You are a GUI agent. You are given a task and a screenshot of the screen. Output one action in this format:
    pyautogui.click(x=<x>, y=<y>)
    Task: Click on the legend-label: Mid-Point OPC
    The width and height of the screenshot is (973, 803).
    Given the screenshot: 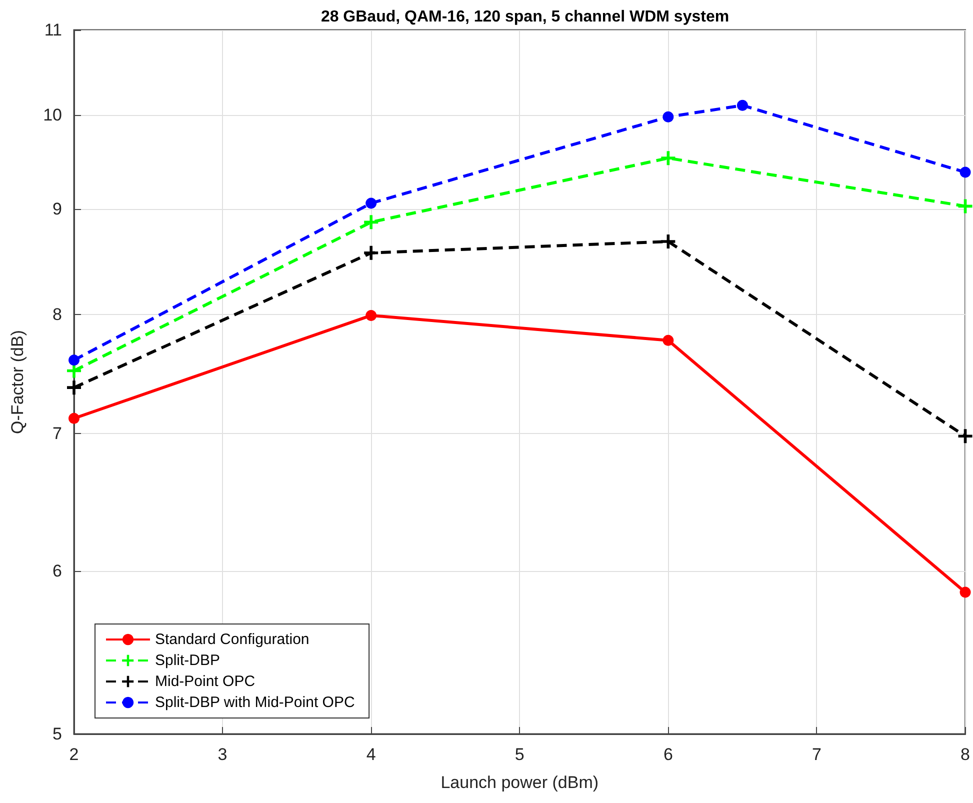 What is the action you would take?
    pyautogui.click(x=205, y=681)
    